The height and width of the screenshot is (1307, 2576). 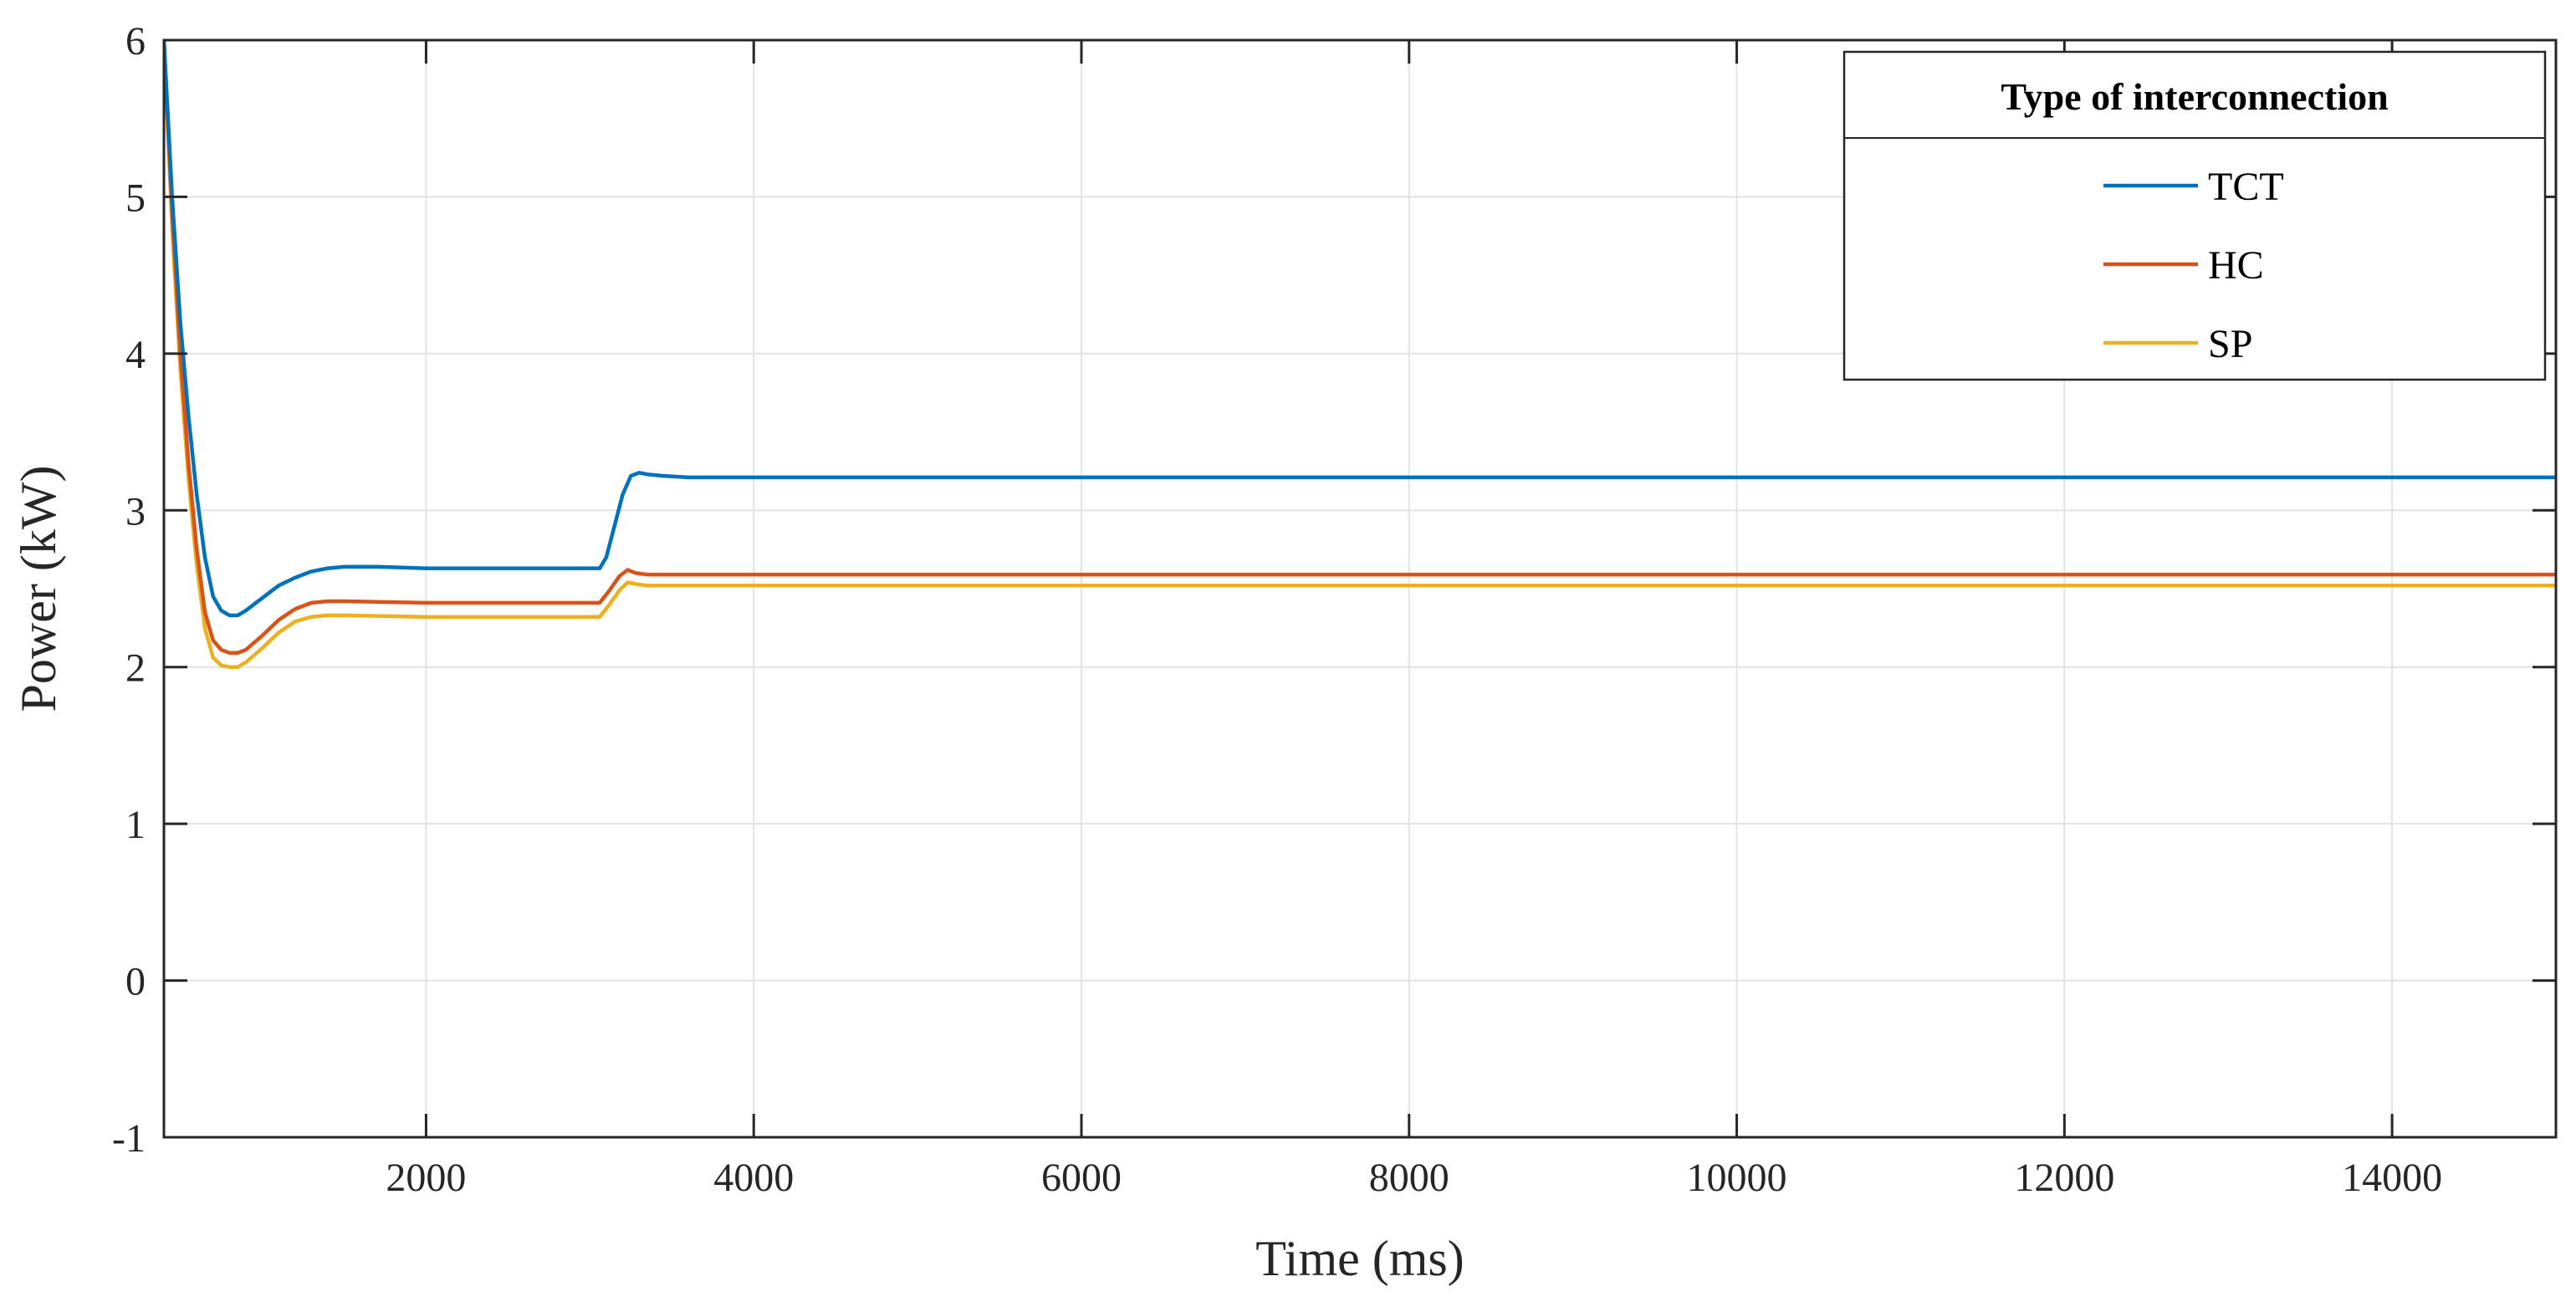 What do you see at coordinates (2064, 1178) in the screenshot?
I see `x-tick-label: 12000` at bounding box center [2064, 1178].